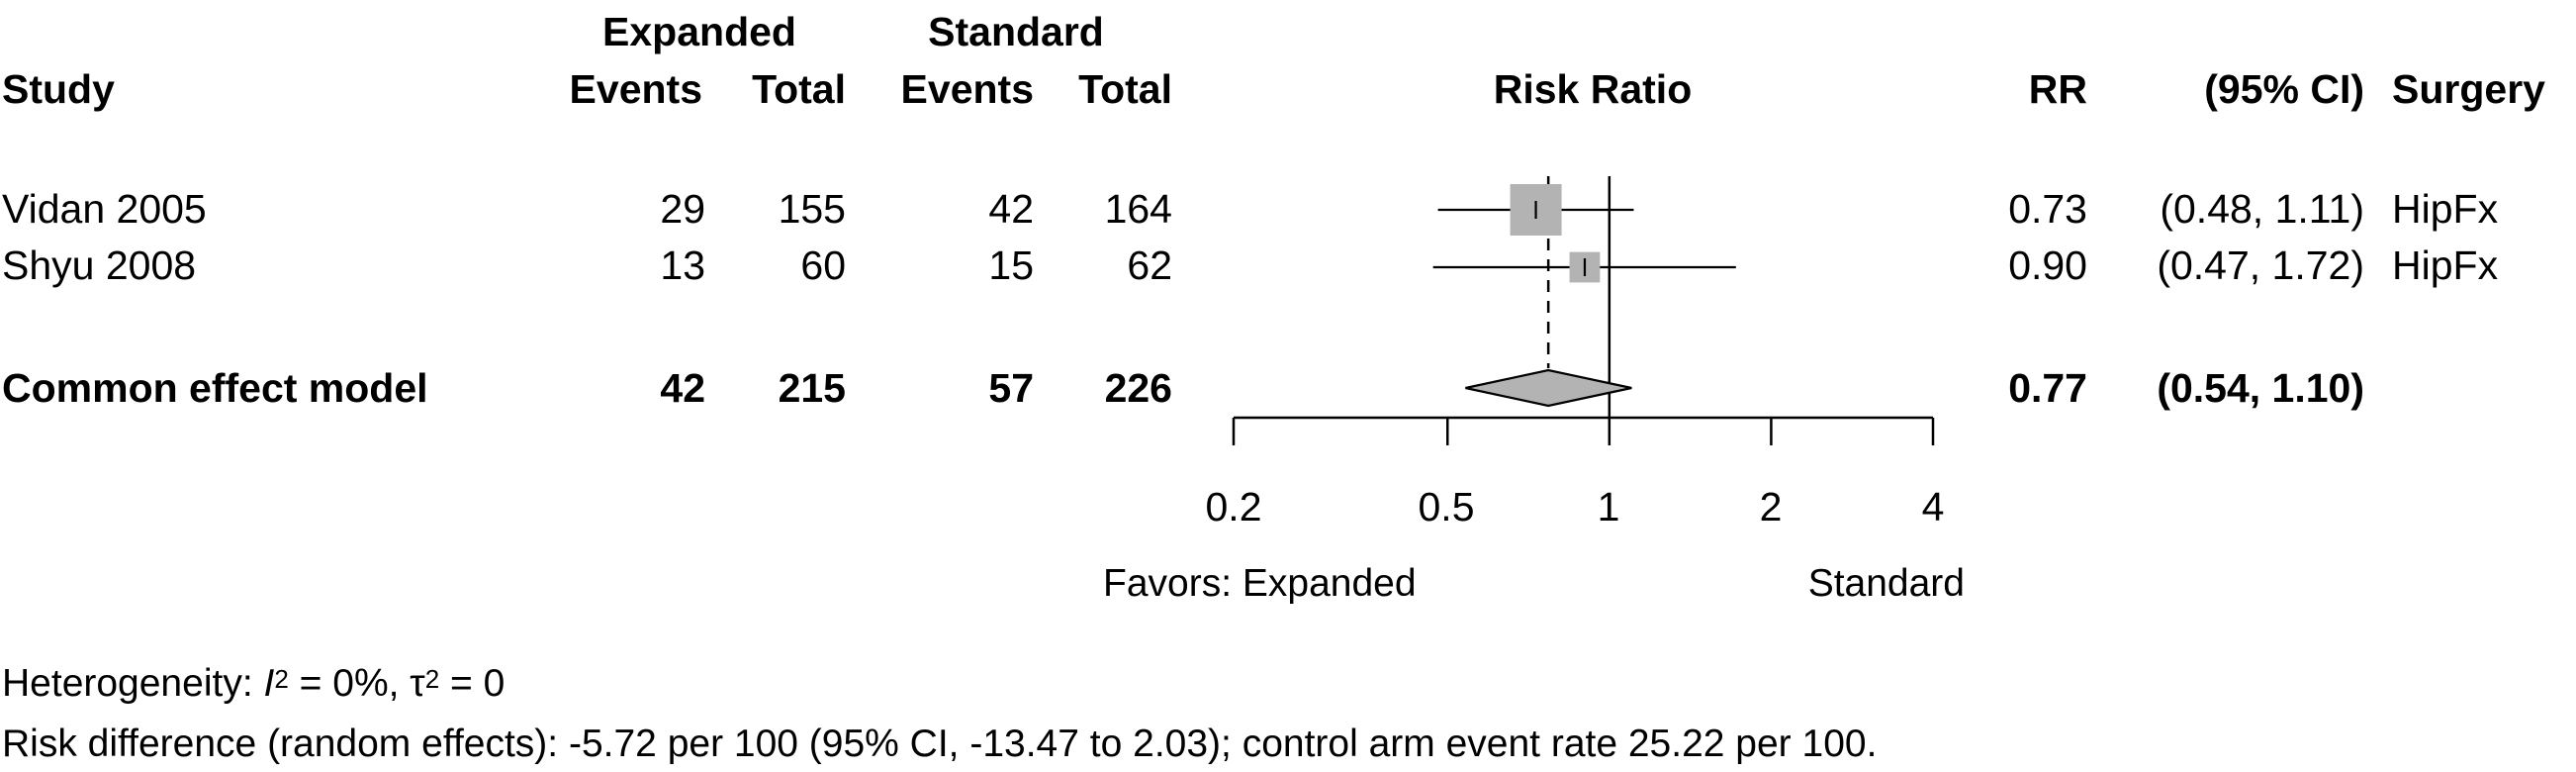 This screenshot has height=772, width=2576. What do you see at coordinates (269, 684) in the screenshot?
I see `heterogeneity-i: I` at bounding box center [269, 684].